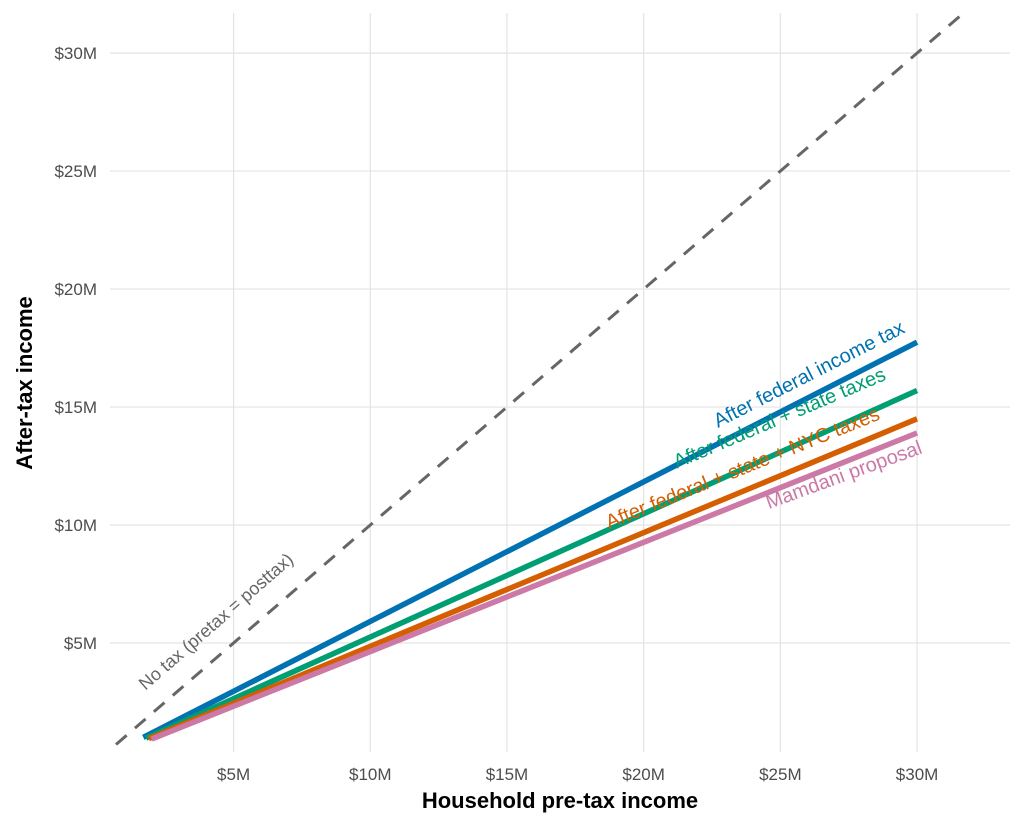  What do you see at coordinates (75, 53) in the screenshot?
I see `y-tick-label: $30M` at bounding box center [75, 53].